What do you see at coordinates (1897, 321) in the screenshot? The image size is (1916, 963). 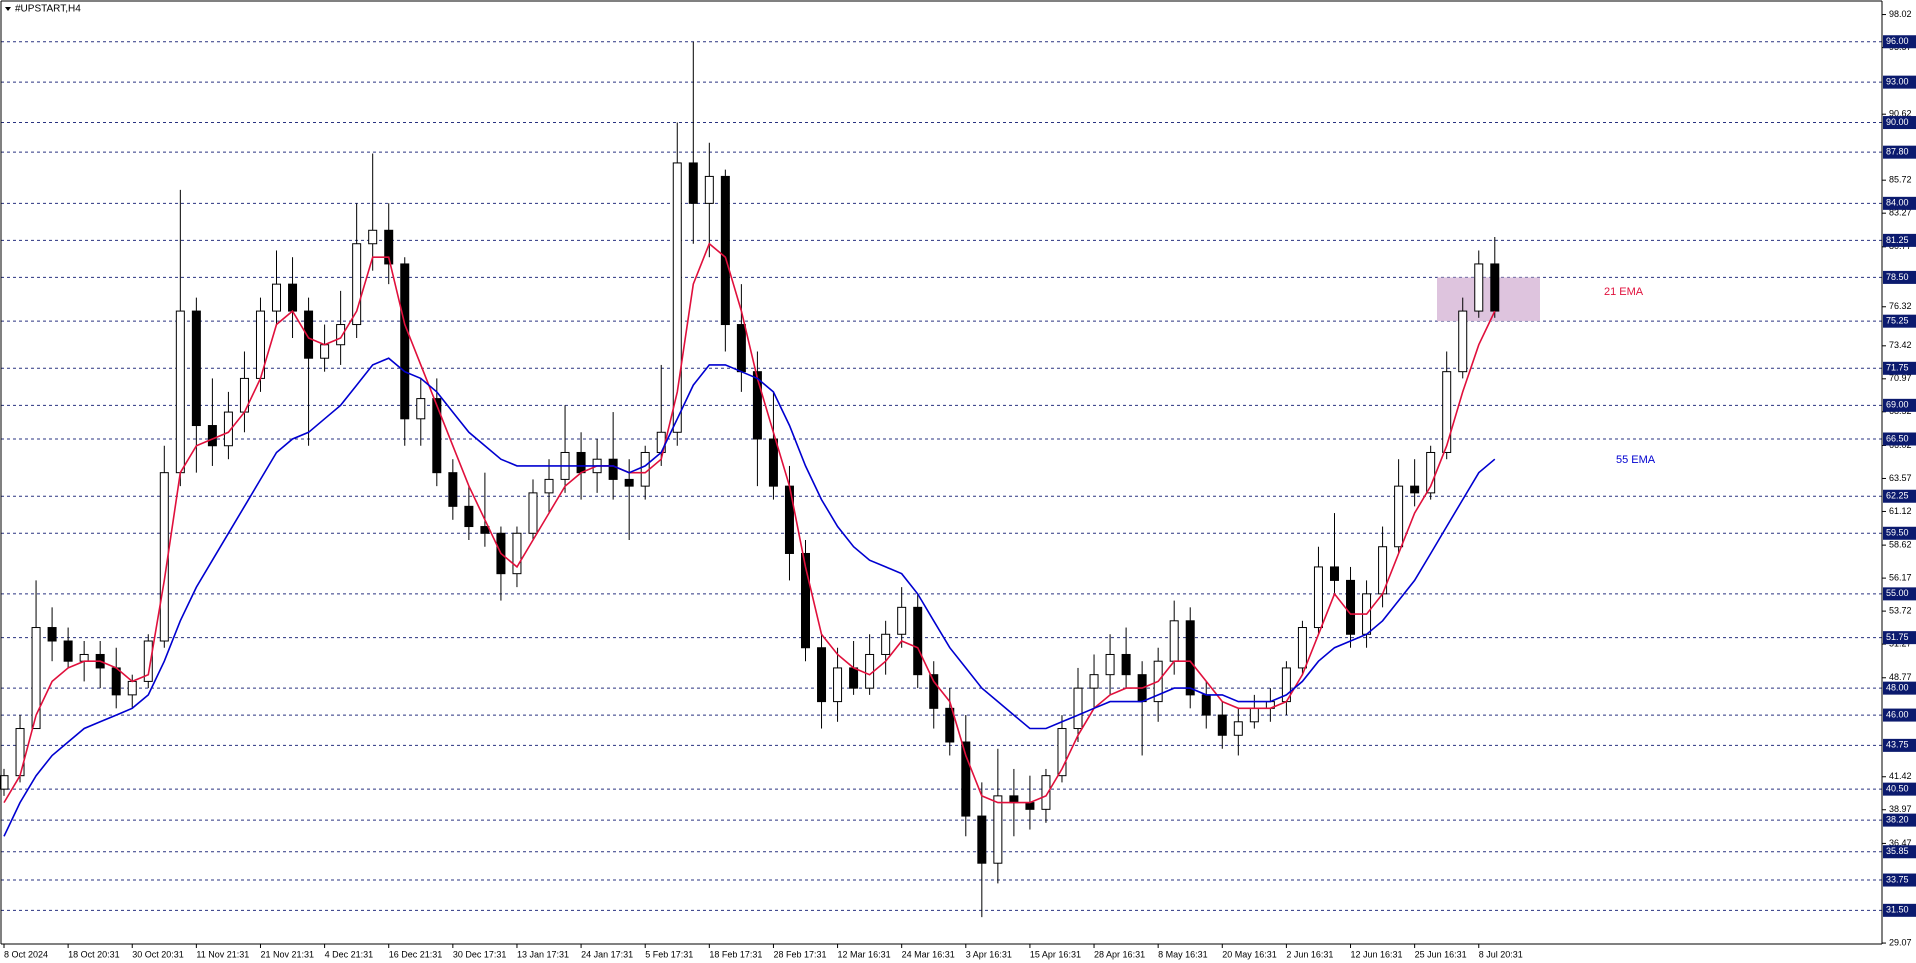 I see `level-label: 75.25` at bounding box center [1897, 321].